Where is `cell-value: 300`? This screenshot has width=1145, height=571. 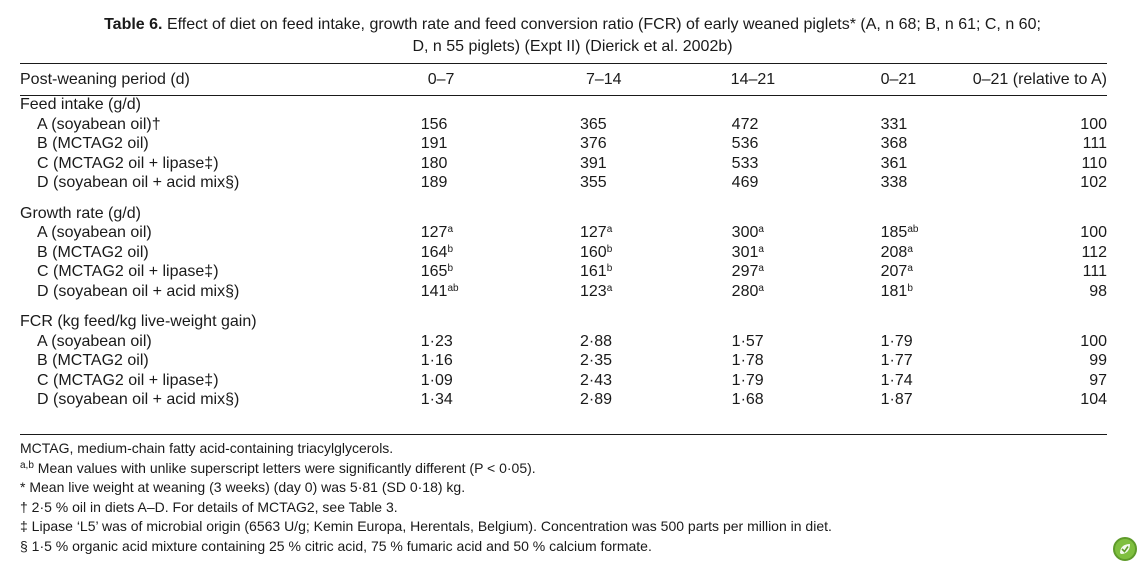
cell-value: 300 is located at coordinates (745, 232).